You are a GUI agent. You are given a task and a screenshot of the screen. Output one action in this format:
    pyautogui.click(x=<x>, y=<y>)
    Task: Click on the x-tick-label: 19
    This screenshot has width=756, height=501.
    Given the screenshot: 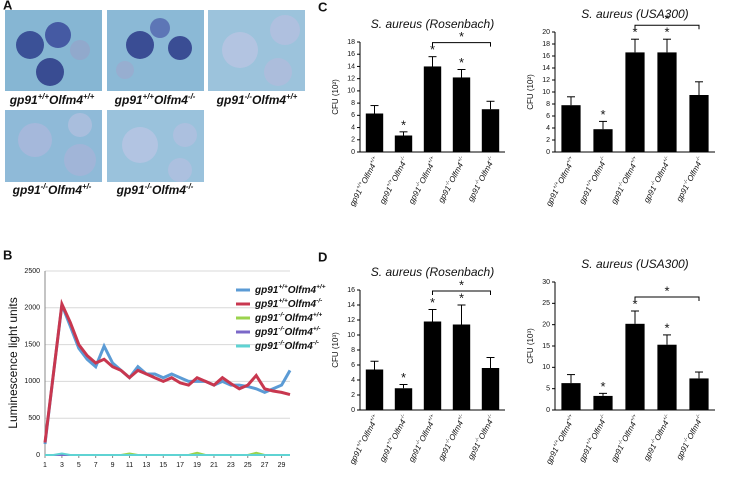 What is the action you would take?
    pyautogui.click(x=197, y=465)
    